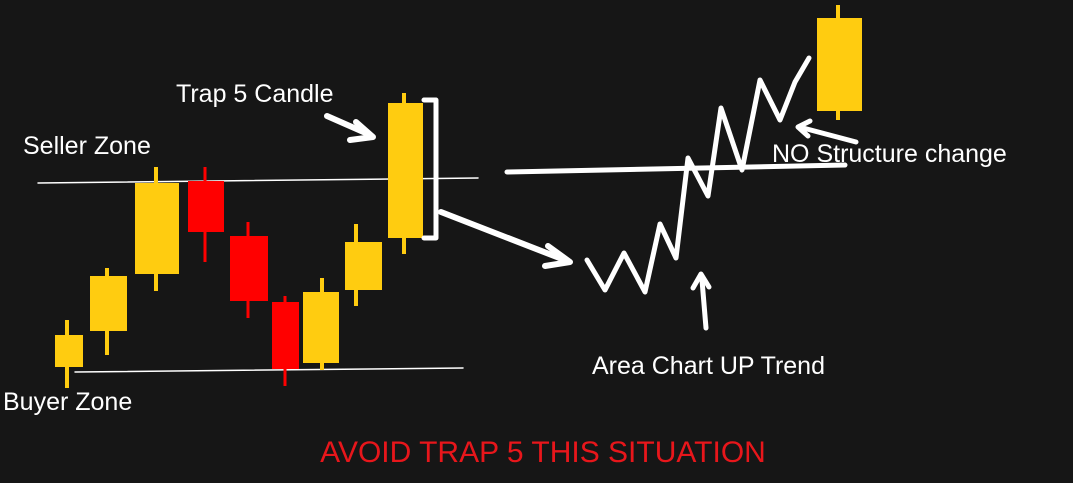  Describe the element at coordinates (676, 168) in the screenshot. I see `structure-line` at that location.